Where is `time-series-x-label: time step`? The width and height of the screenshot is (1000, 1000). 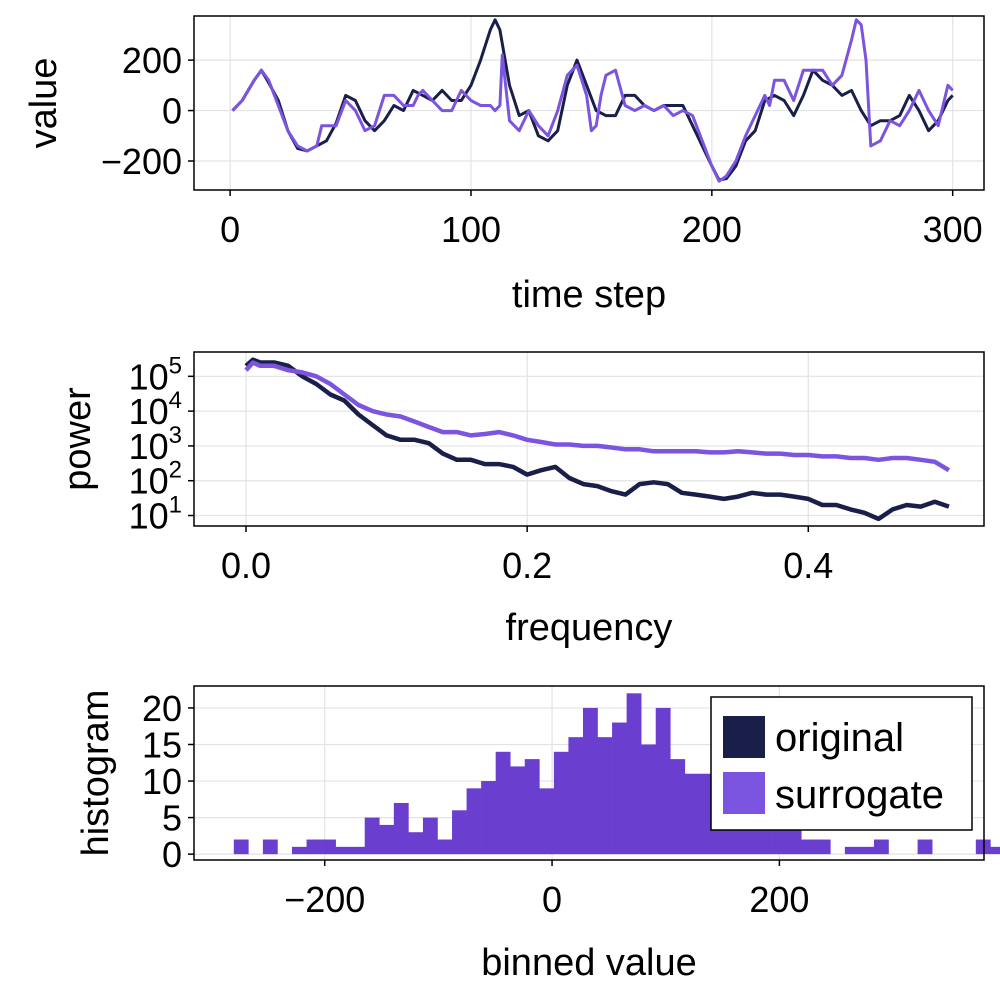
time-series-x-label: time step is located at coordinates (589, 295).